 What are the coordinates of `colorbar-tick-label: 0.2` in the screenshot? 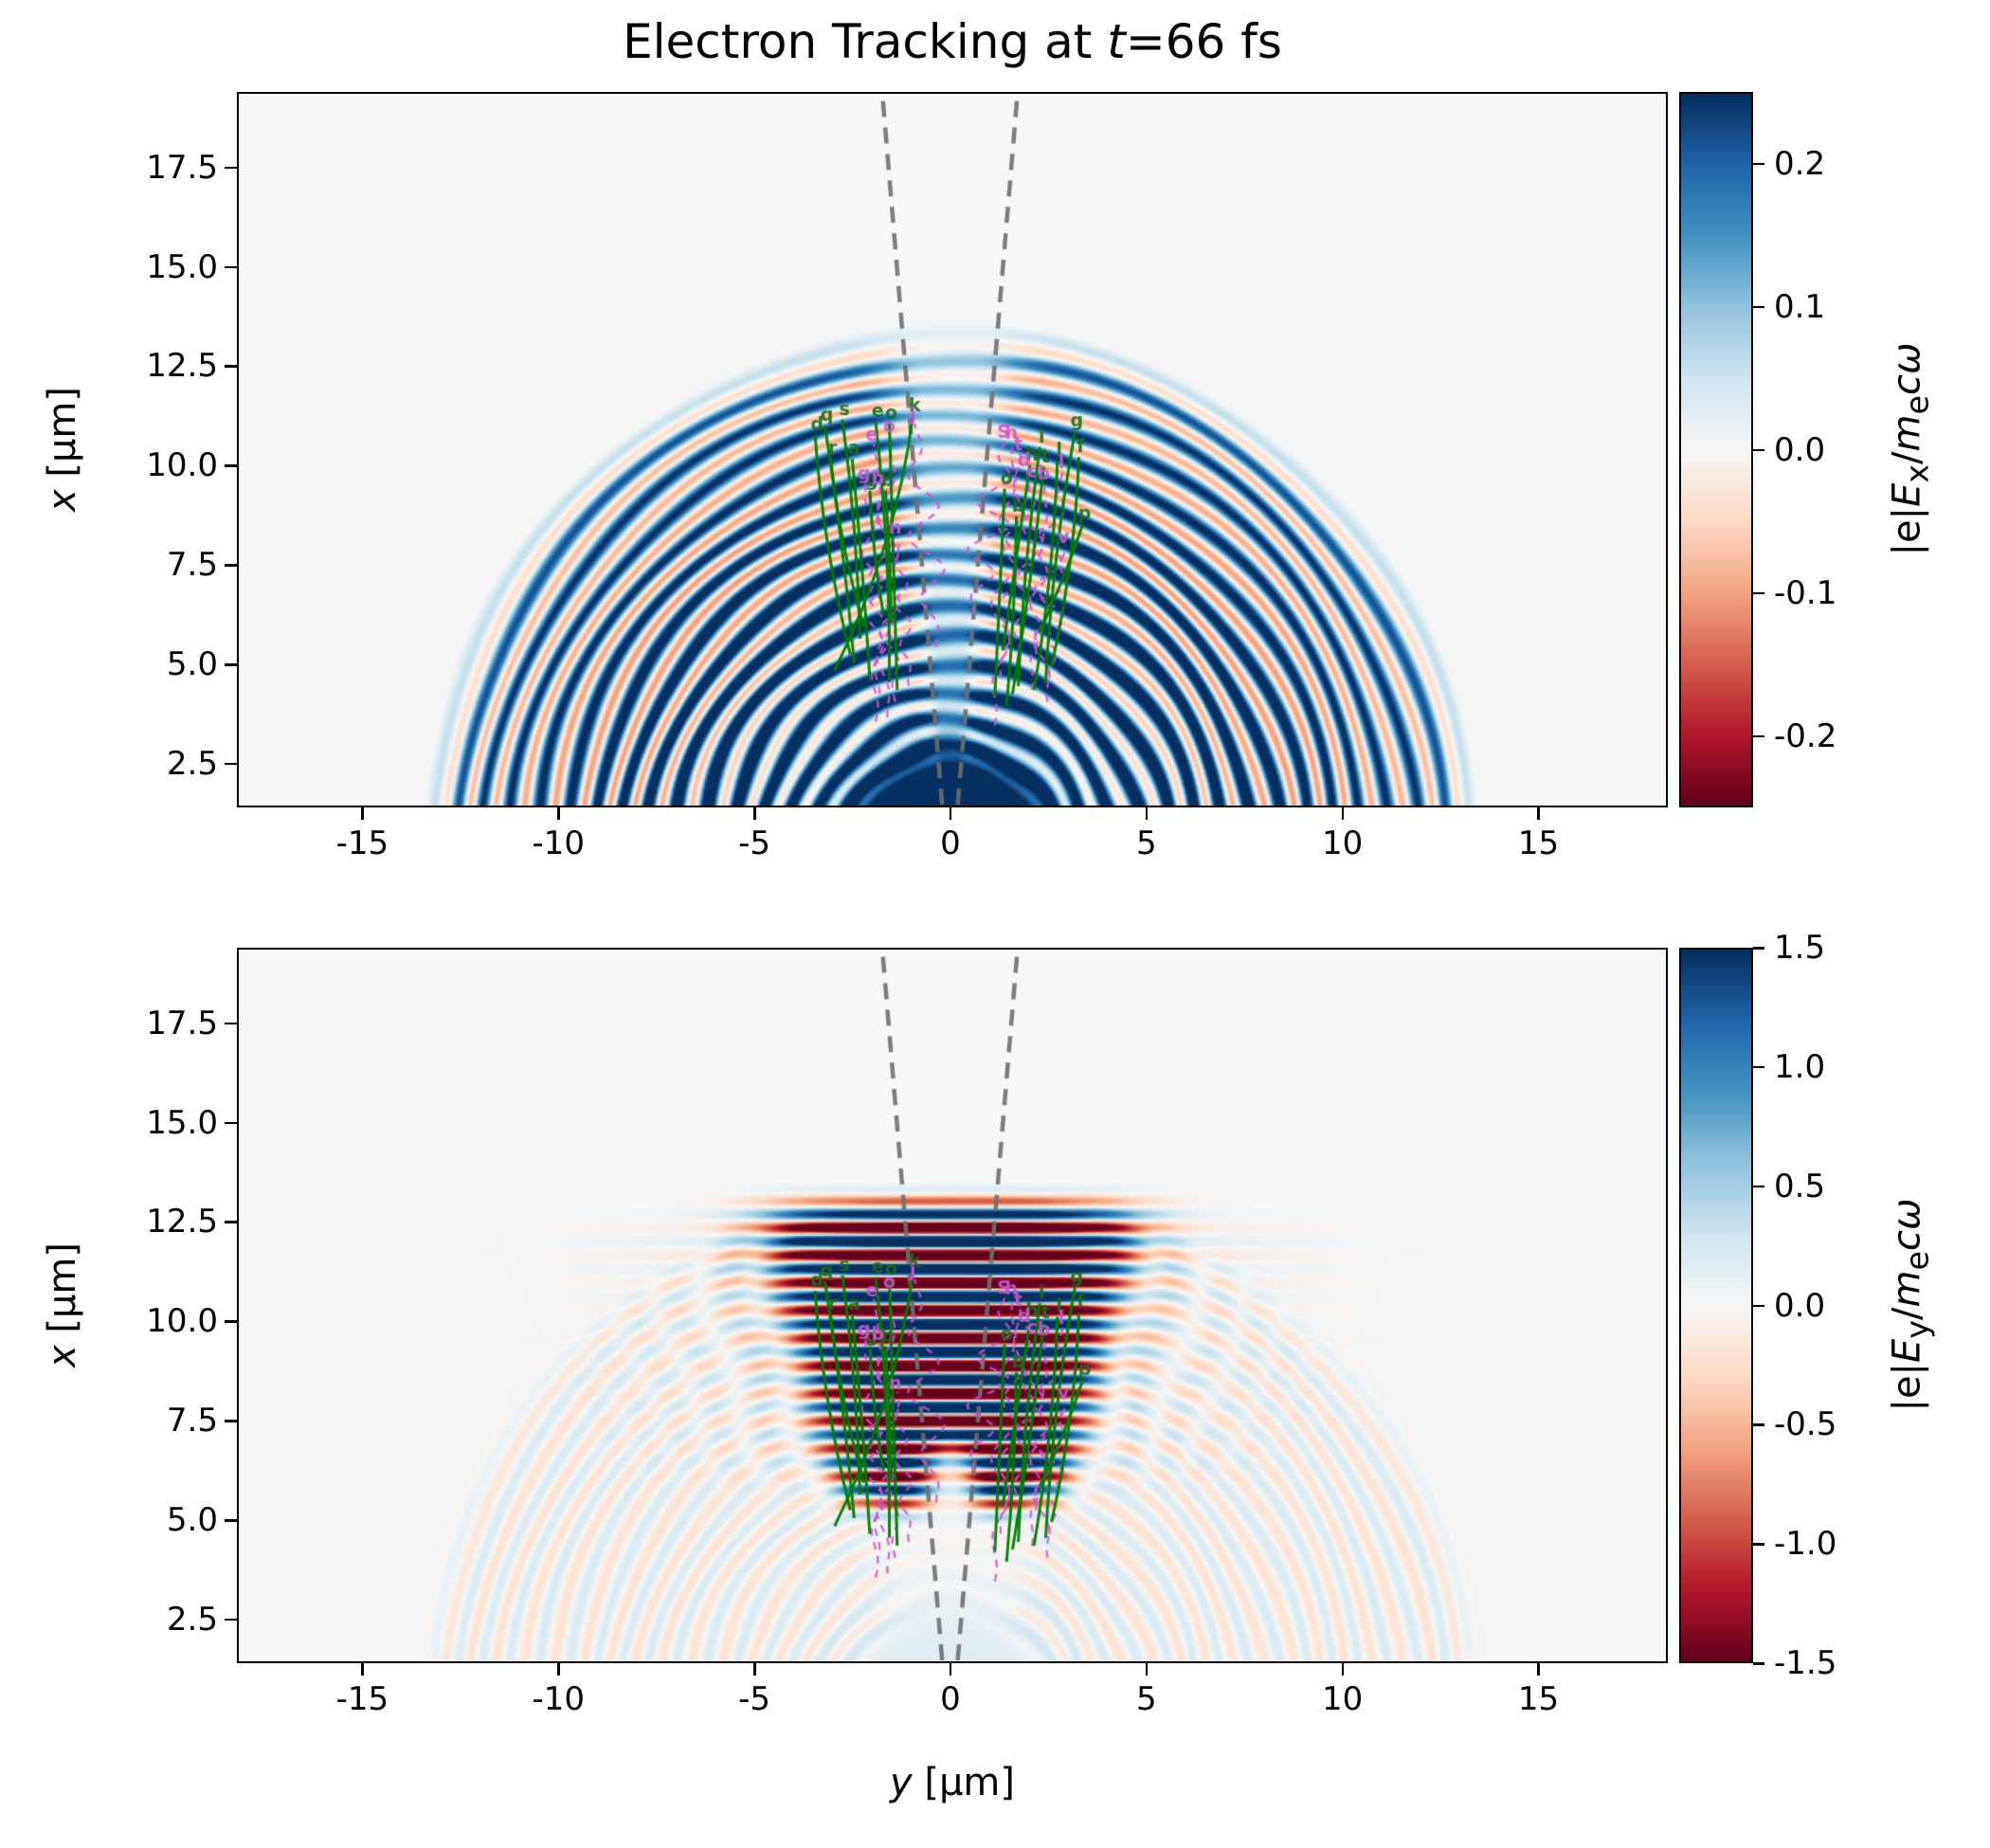 It's located at (1800, 163).